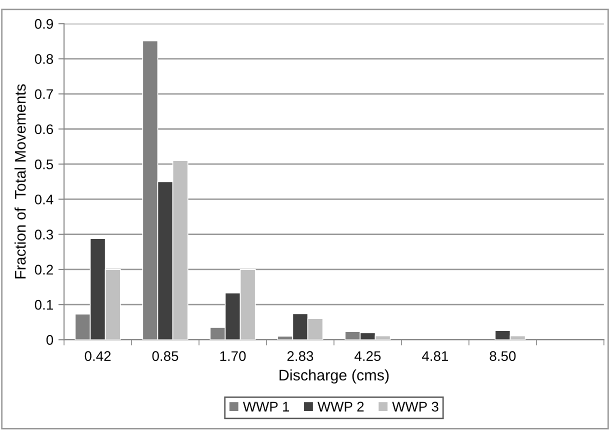 The width and height of the screenshot is (610, 430). What do you see at coordinates (50, 340) in the screenshot?
I see `y-tick-label: 0` at bounding box center [50, 340].